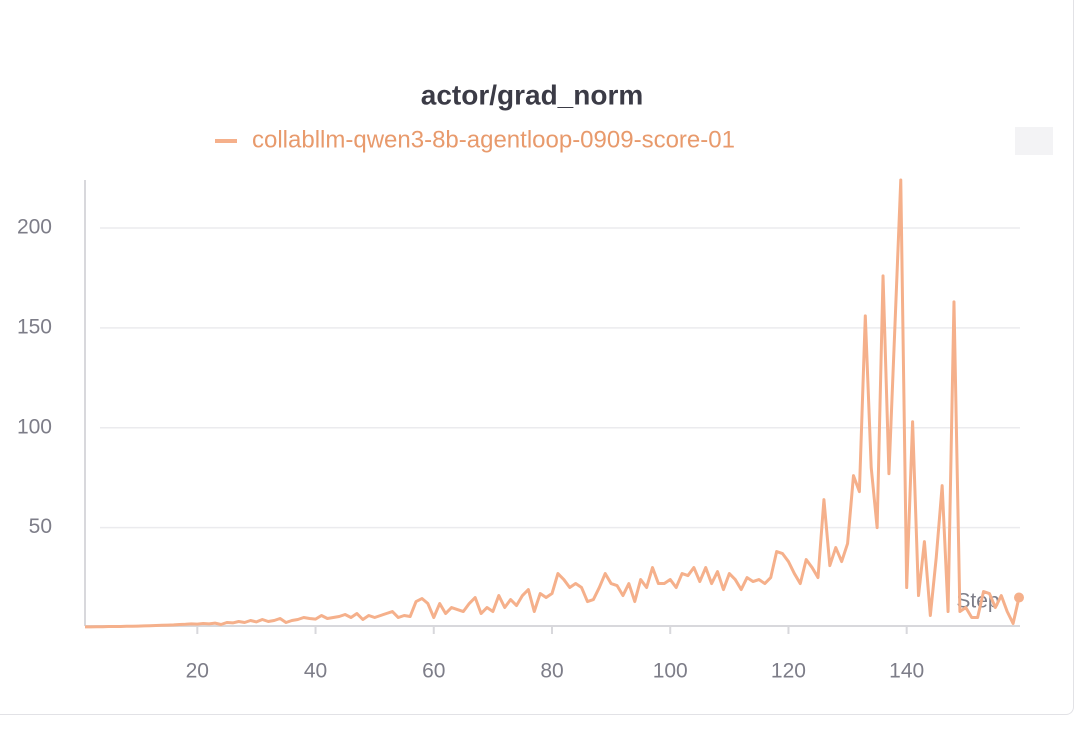 This screenshot has height=734, width=1080. Describe the element at coordinates (551, 671) in the screenshot. I see `x-tick-label: 80` at that location.